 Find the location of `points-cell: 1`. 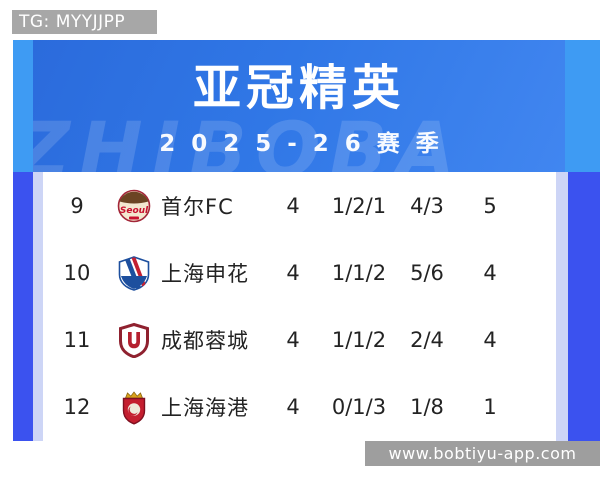

points-cell: 1 is located at coordinates (490, 407).